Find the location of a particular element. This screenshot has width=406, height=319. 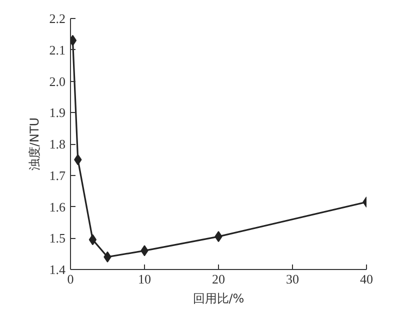

x-tick-label: 0 is located at coordinates (70, 279).